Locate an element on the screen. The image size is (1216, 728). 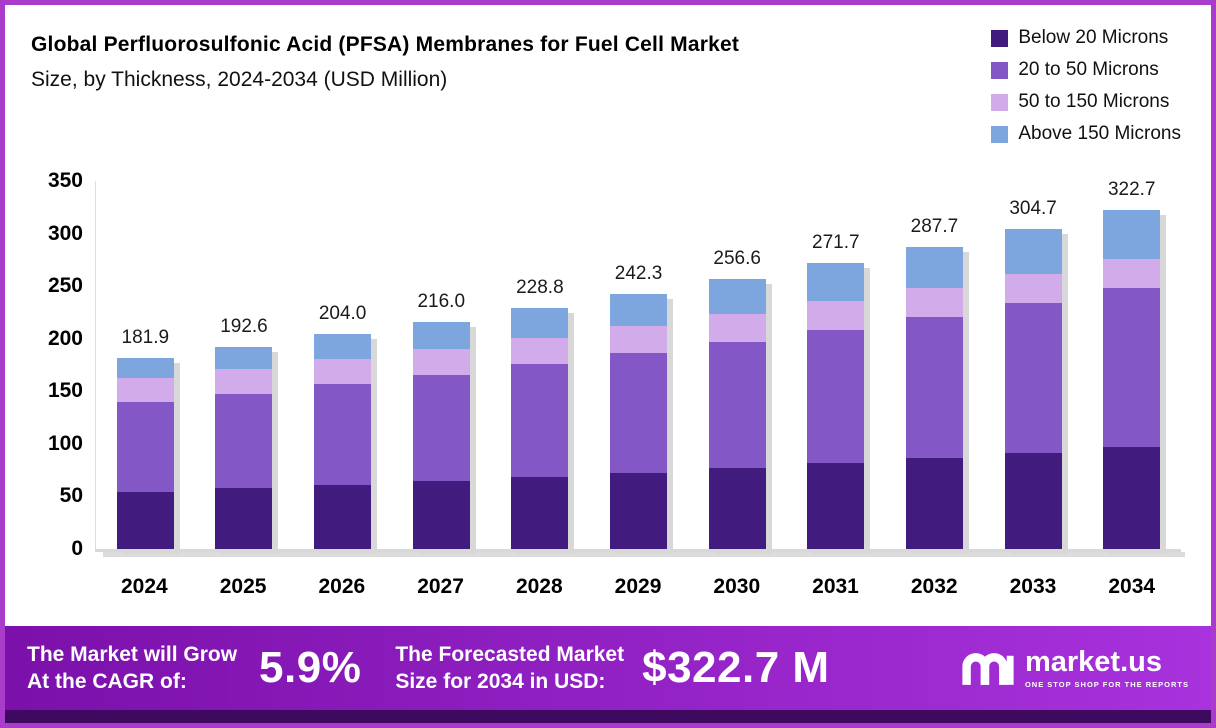
bar-column-2030: 256.6 is located at coordinates (737, 365).